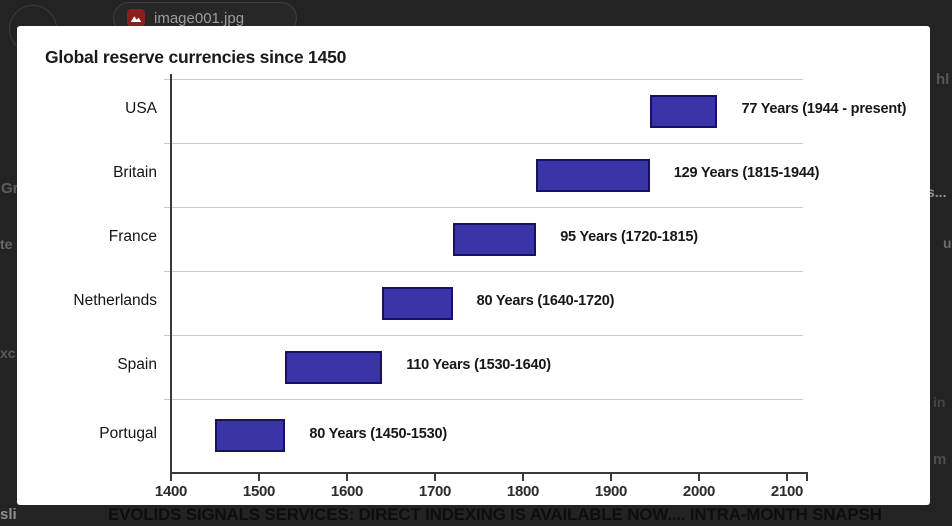  What do you see at coordinates (8, 353) in the screenshot?
I see `background-text-fragment: xc` at bounding box center [8, 353].